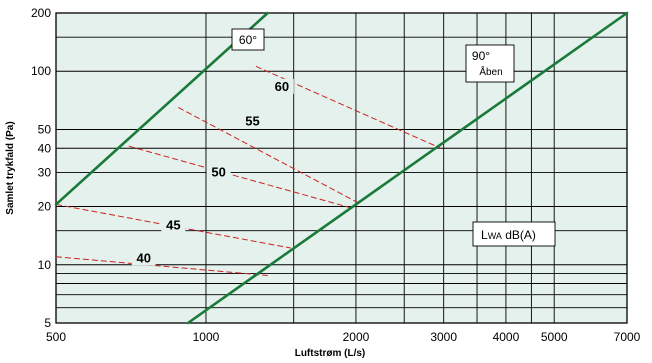  What do you see at coordinates (10, 167) in the screenshot?
I see `y-axis-title: Samlet trykfald (Pa)` at bounding box center [10, 167].